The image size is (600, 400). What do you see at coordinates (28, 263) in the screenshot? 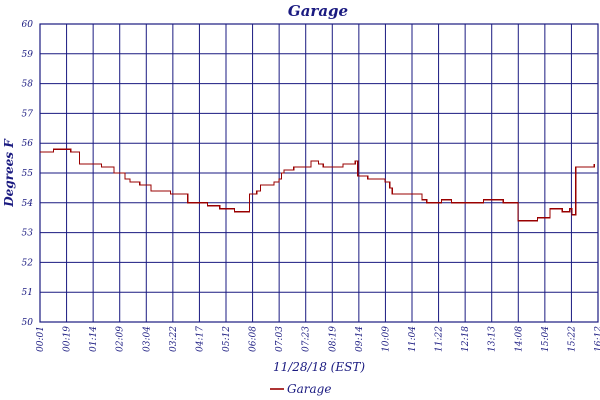
I see `y-tick-label: 52` at bounding box center [28, 263].